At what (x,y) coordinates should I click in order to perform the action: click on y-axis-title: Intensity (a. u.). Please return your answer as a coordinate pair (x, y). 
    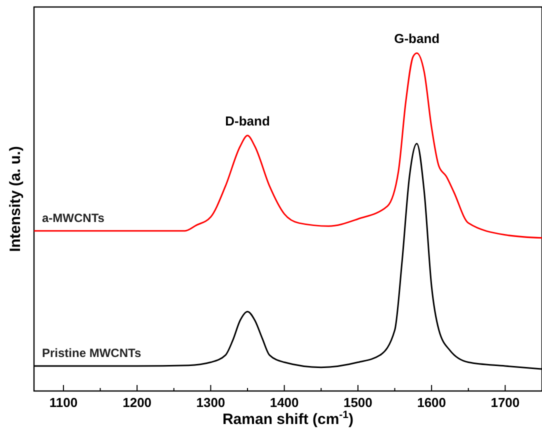
    Looking at the image, I should click on (15, 199).